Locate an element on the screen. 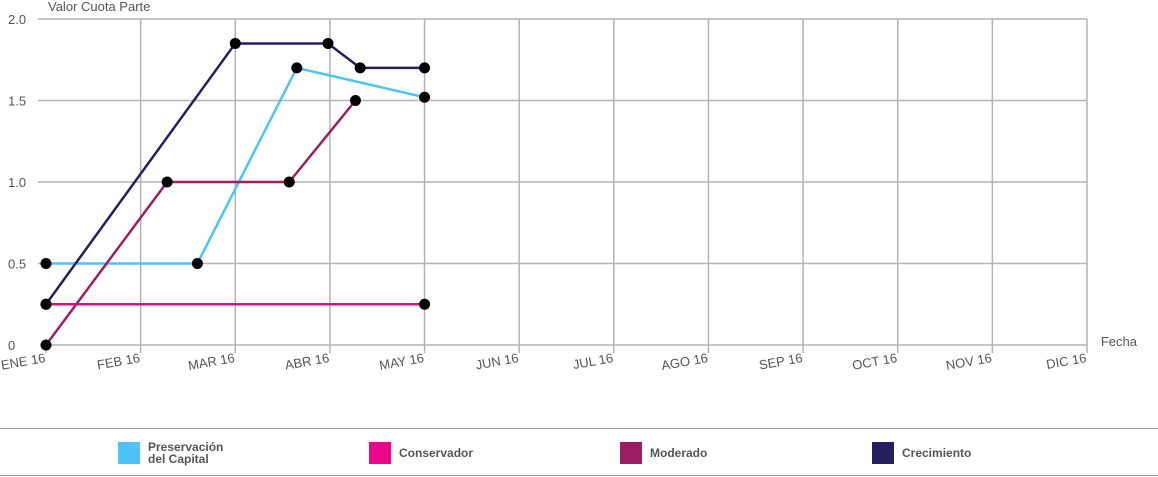  x-tick-label: AGO 16 is located at coordinates (684, 361).